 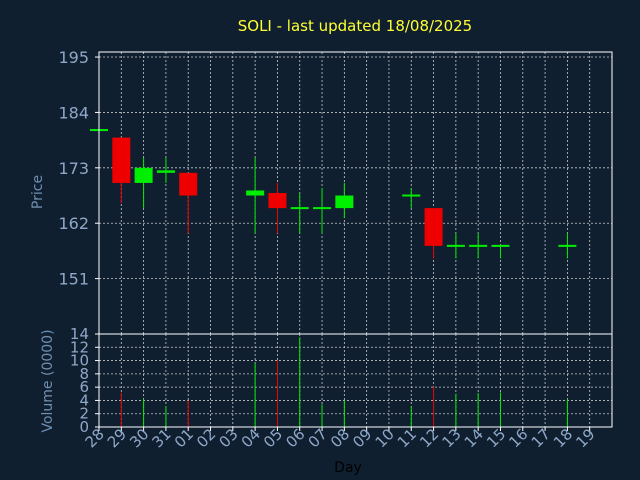 I want to click on volume-tick-label: 4, so click(x=84, y=400).